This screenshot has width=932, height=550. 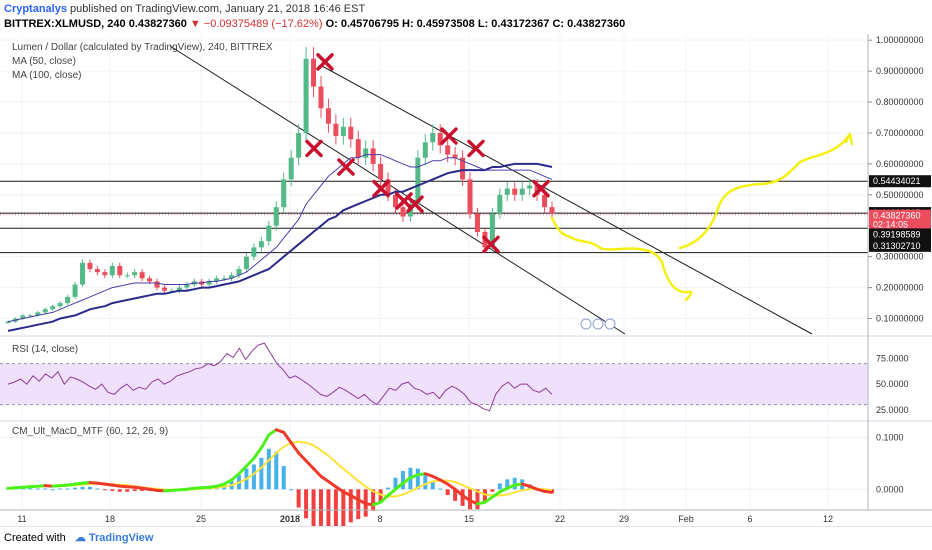 I want to click on y-tick-label: 0.50000000, so click(x=900, y=195).